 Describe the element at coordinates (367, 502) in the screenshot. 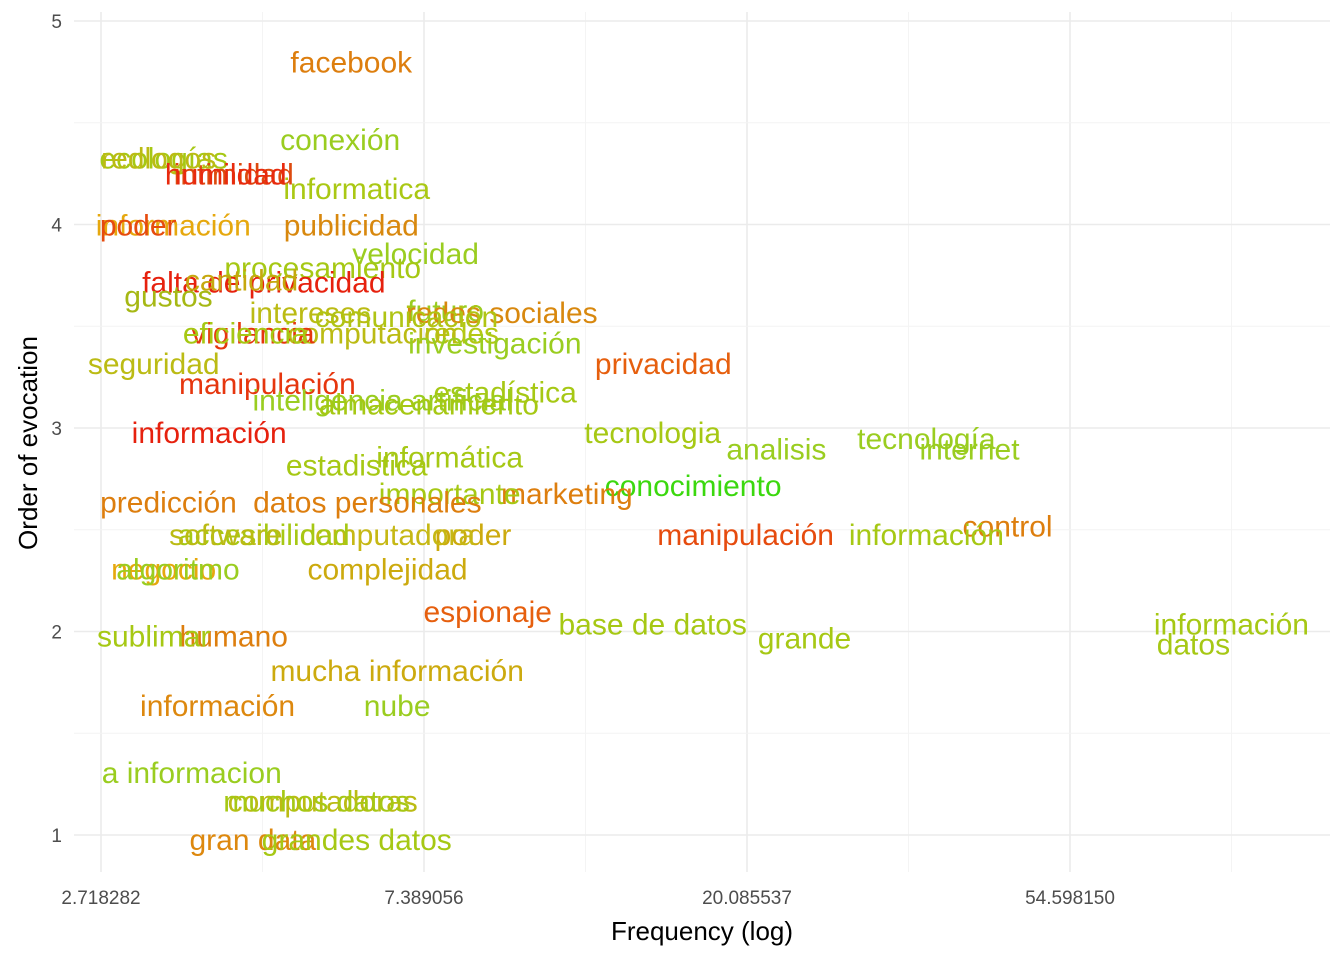

I see `word-point: datos personales` at that location.